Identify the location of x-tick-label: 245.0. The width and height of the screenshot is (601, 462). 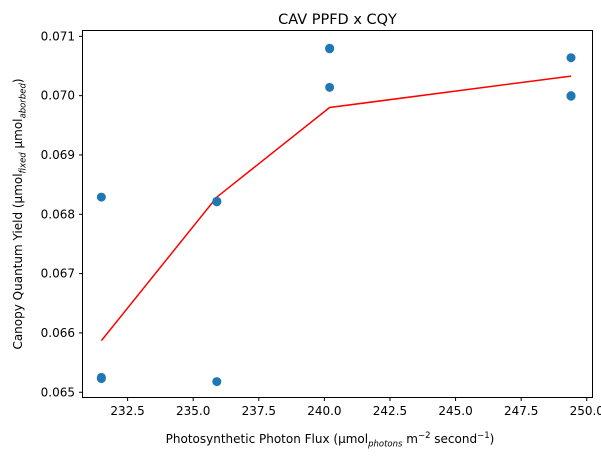
(455, 411).